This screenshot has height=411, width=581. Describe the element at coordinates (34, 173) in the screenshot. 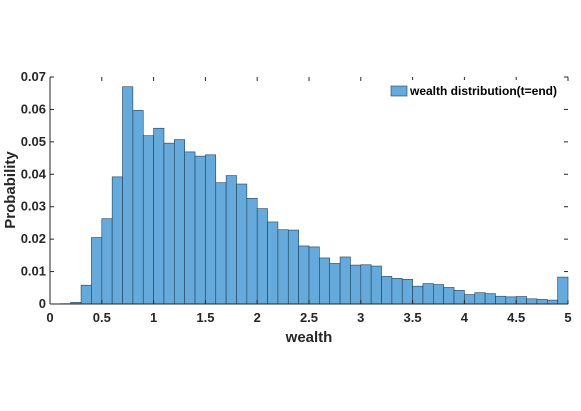

I see `y-tick-label: 0.04` at that location.